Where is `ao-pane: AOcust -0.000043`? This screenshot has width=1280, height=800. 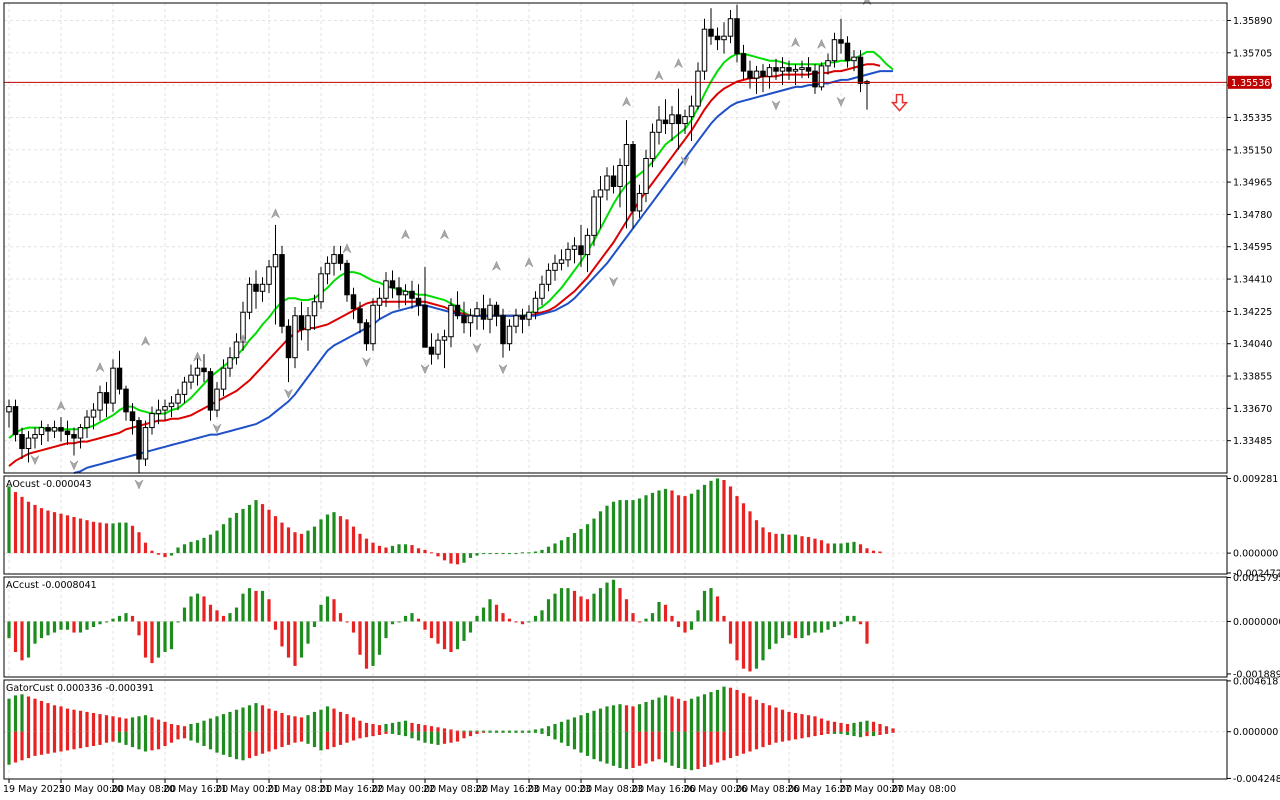 ao-pane: AOcust -0.000043 is located at coordinates (444, 521).